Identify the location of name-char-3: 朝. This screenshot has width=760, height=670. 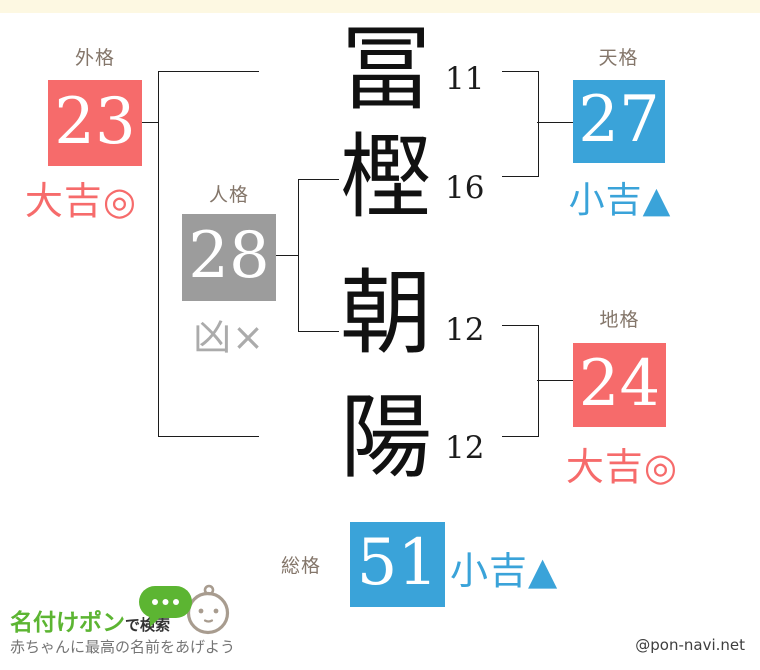
(385, 313).